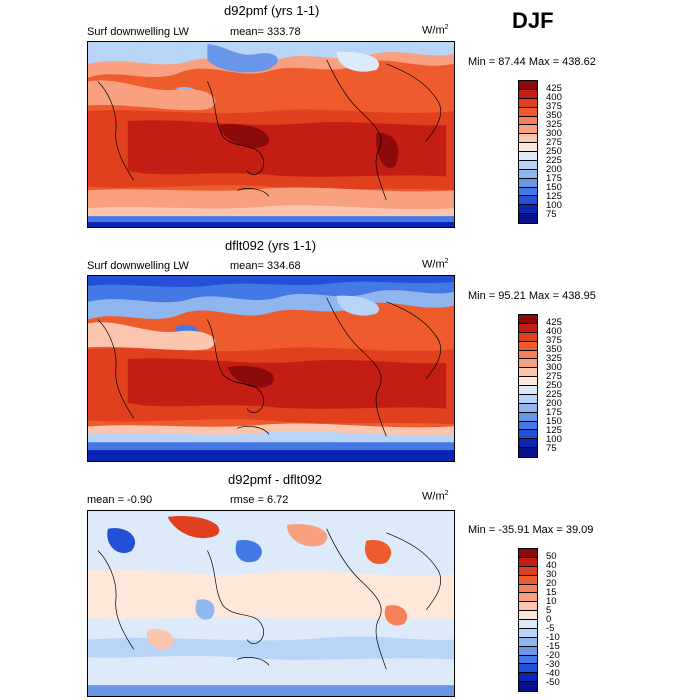  I want to click on colorbar-tick-label: -15, so click(553, 646).